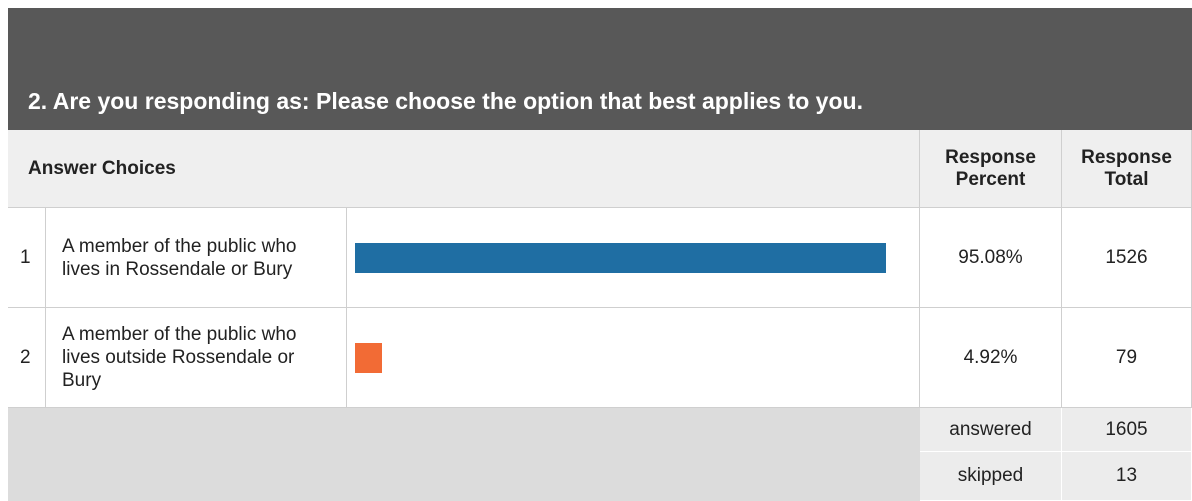 The height and width of the screenshot is (501, 1192). I want to click on row-index: 2, so click(27, 358).